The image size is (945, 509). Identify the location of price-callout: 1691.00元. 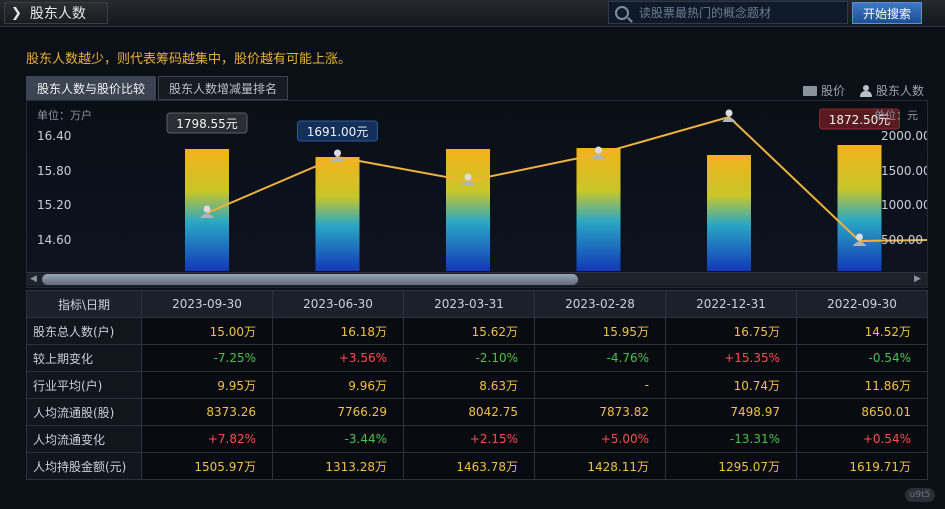
(337, 131).